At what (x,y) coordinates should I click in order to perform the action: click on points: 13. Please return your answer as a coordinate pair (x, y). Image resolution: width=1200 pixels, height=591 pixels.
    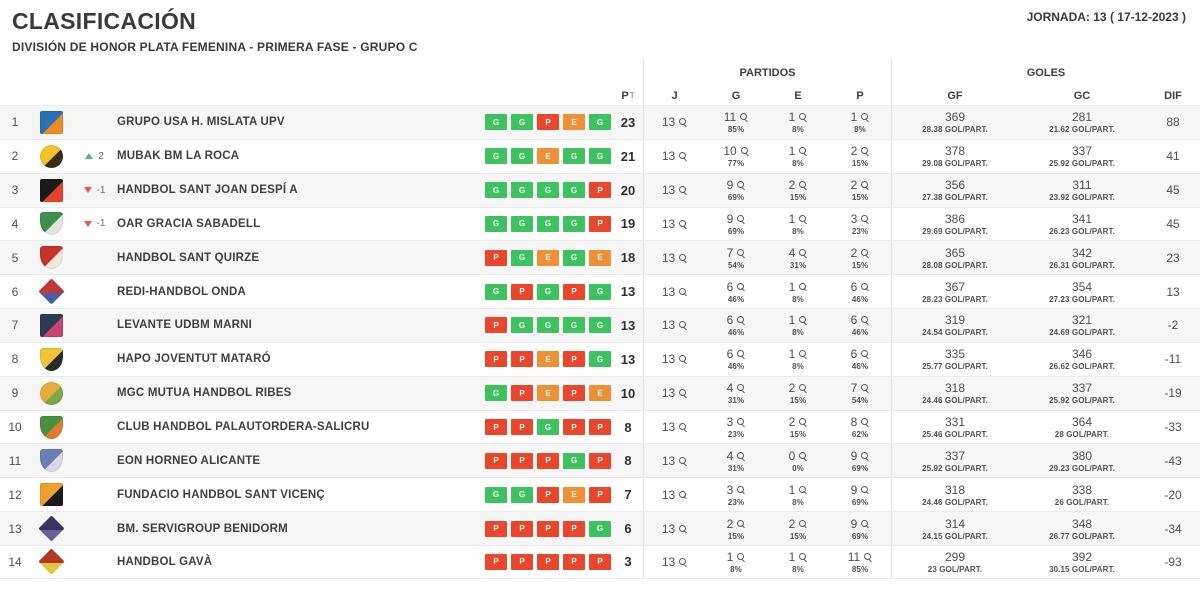
    Looking at the image, I should click on (628, 292).